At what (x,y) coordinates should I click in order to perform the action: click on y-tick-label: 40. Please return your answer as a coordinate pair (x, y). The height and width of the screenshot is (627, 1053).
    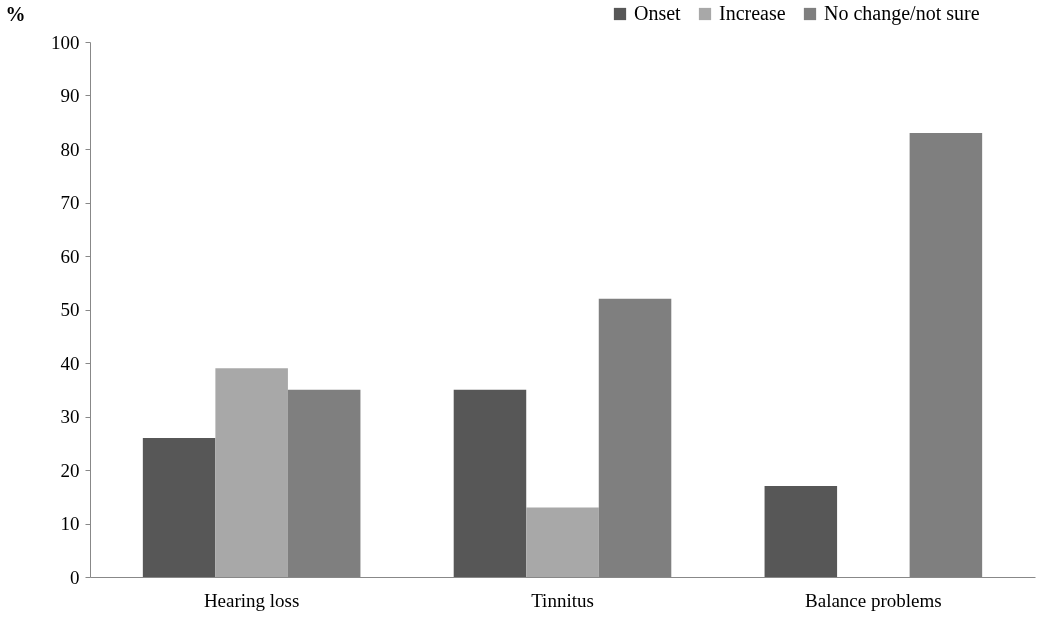
    Looking at the image, I should click on (70, 363).